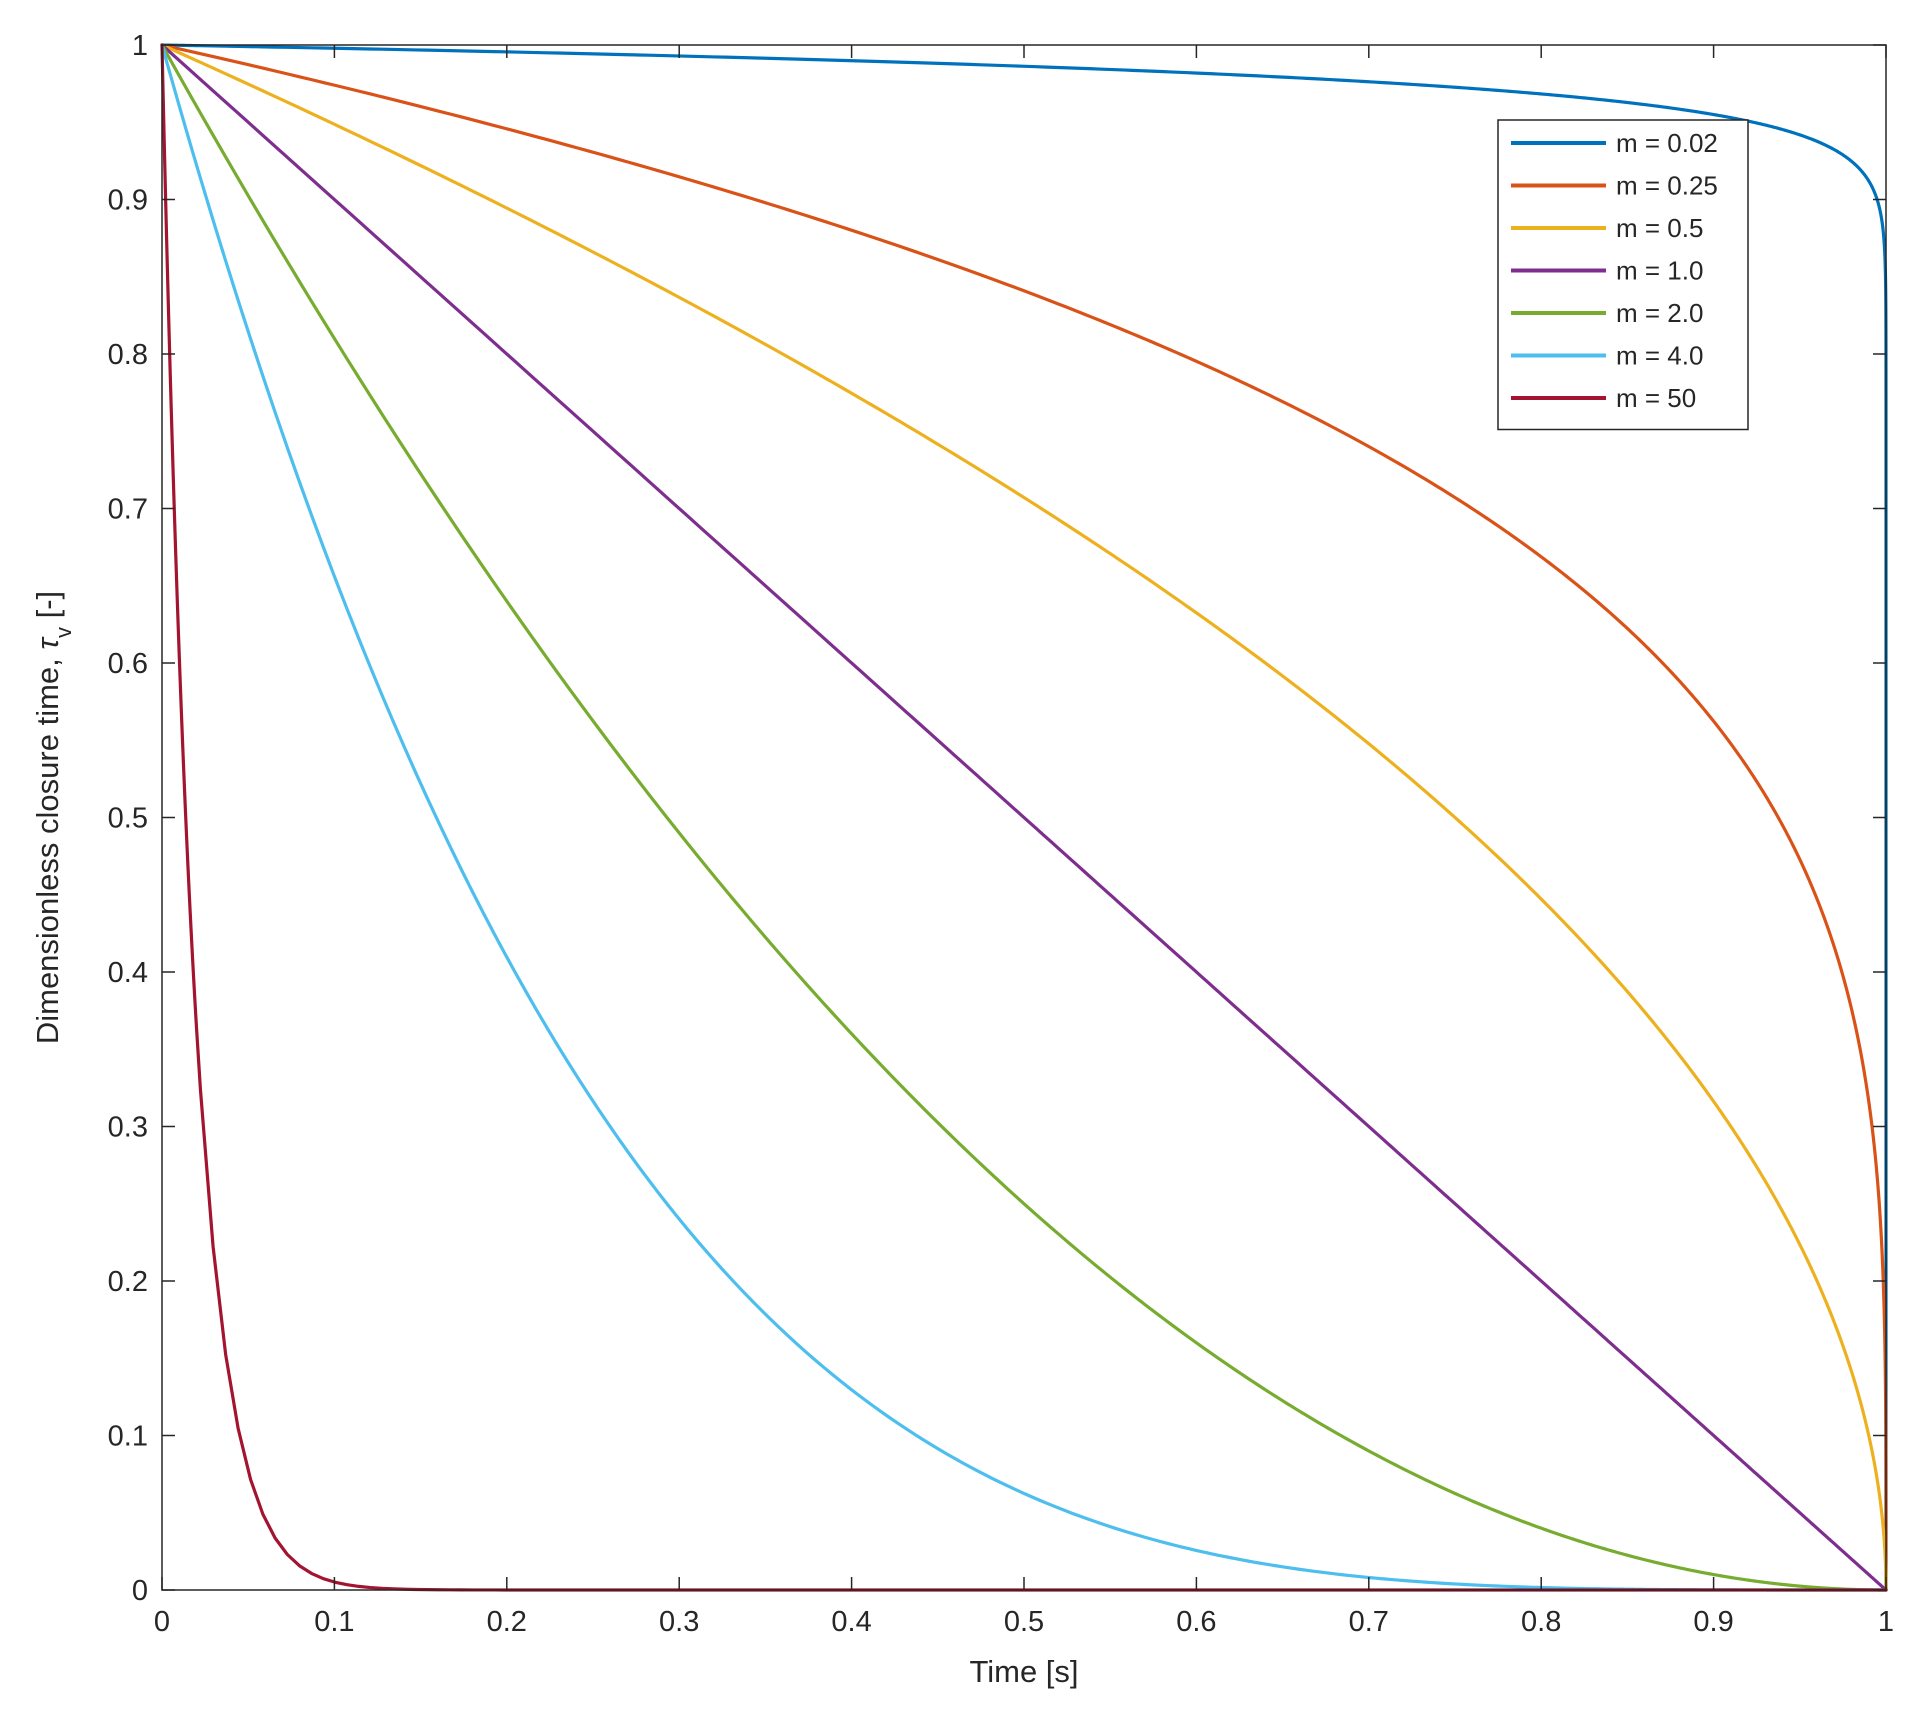  What do you see at coordinates (1659, 271) in the screenshot?
I see `legend-label-3: m = 1.0` at bounding box center [1659, 271].